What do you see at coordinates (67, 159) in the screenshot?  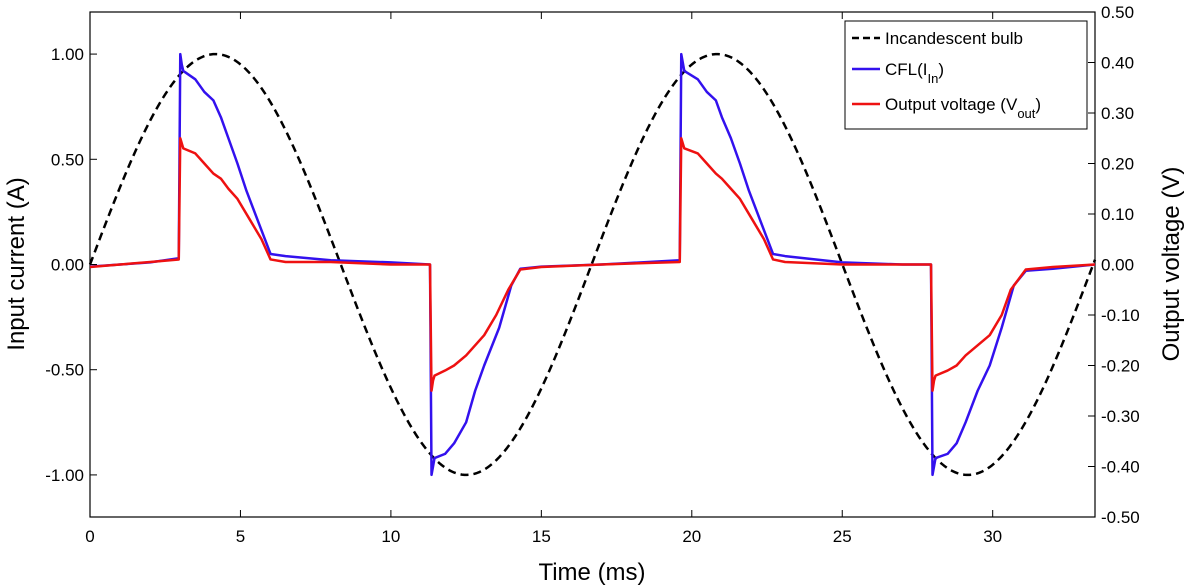 I see `y-tick-label: 0.50` at bounding box center [67, 159].